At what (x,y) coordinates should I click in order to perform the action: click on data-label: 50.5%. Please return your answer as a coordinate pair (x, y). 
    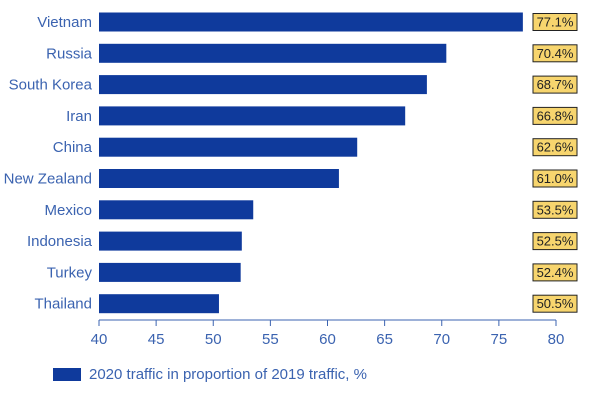
    Looking at the image, I should click on (555, 303).